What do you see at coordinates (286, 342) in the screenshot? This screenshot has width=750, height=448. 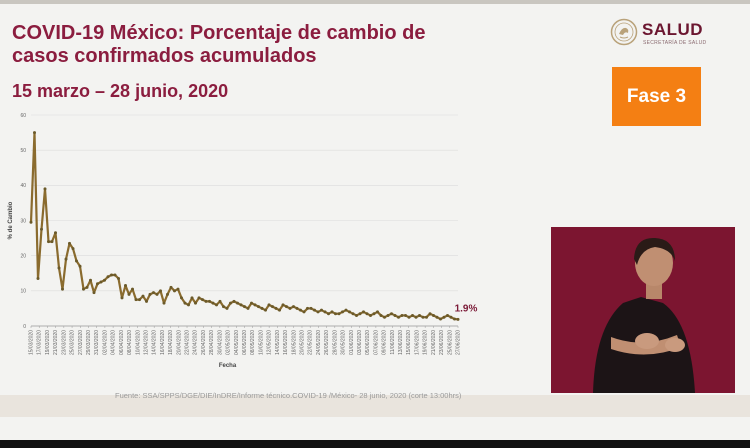 I see `x-tick-label: 16/05/2020` at bounding box center [286, 342].